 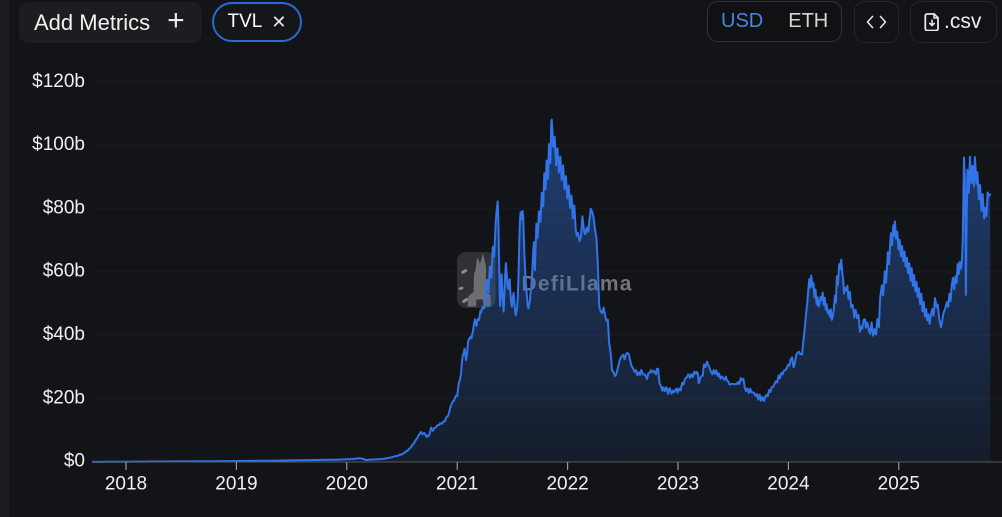 What do you see at coordinates (64, 397) in the screenshot?
I see `svg-text: $20b` at bounding box center [64, 397].